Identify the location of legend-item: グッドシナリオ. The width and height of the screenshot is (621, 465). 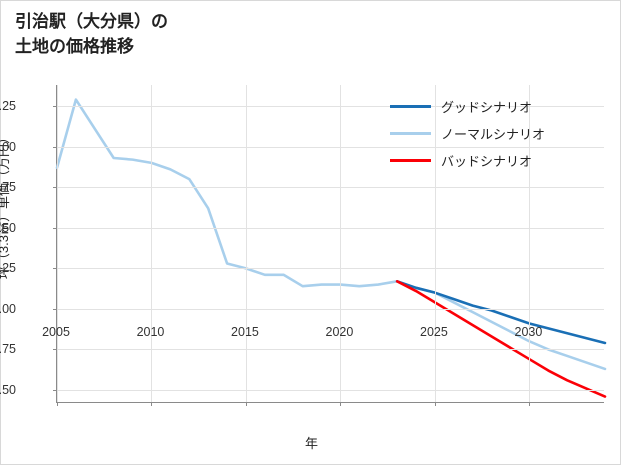
(491, 106).